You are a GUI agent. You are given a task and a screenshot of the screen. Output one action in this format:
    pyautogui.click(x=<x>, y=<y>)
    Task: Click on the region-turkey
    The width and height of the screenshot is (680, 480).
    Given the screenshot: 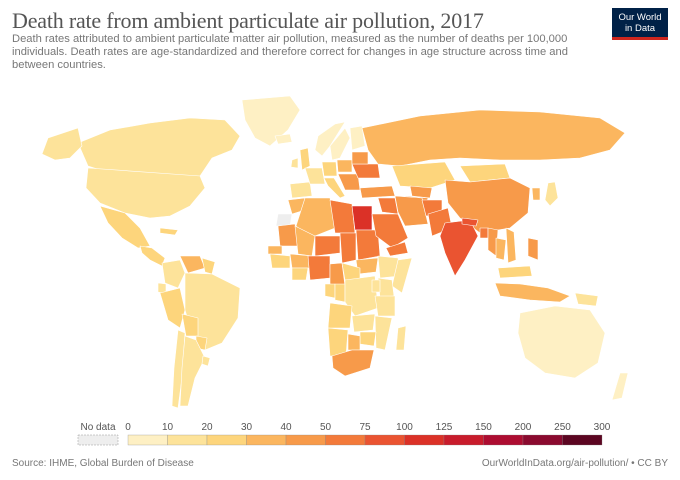 What is the action you would take?
    pyautogui.click(x=377, y=192)
    